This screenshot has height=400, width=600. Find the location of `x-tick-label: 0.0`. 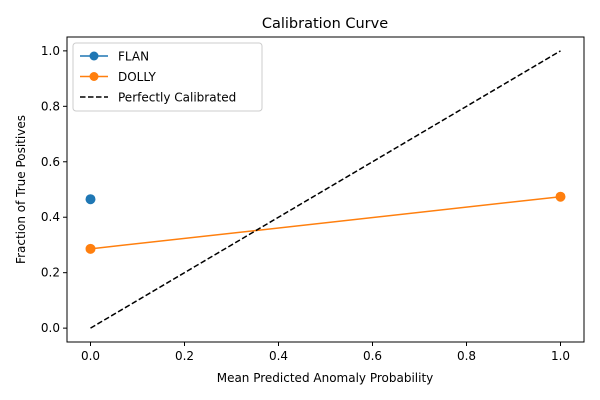

x-tick-label: 0.0 is located at coordinates (90, 356).